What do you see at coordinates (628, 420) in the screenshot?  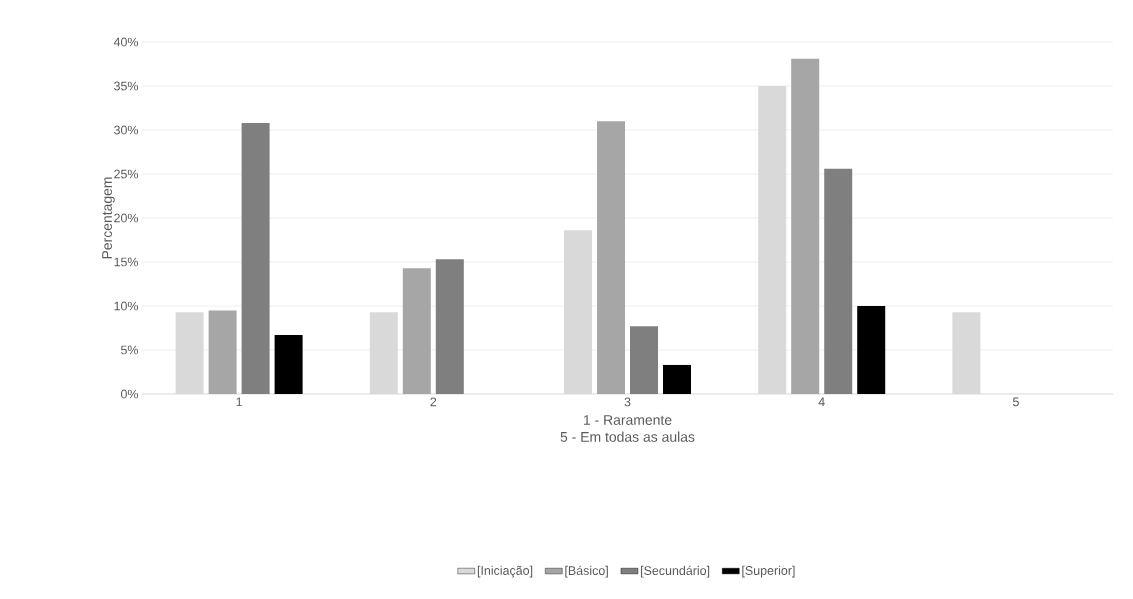 I see `x-axis-title: 1 - Raramente` at bounding box center [628, 420].